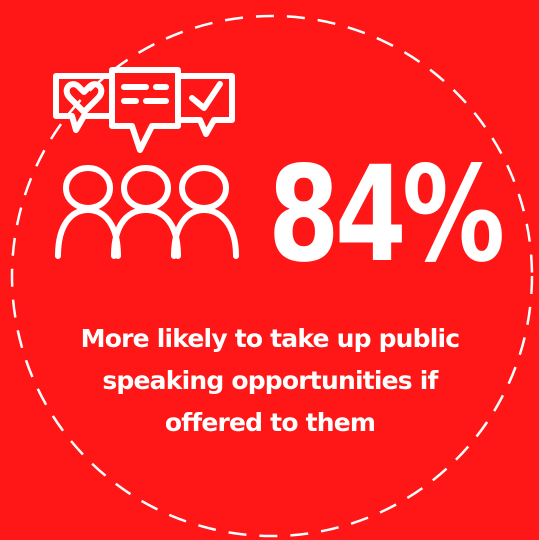  What do you see at coordinates (147, 212) in the screenshot?
I see `people-group-icon` at bounding box center [147, 212].